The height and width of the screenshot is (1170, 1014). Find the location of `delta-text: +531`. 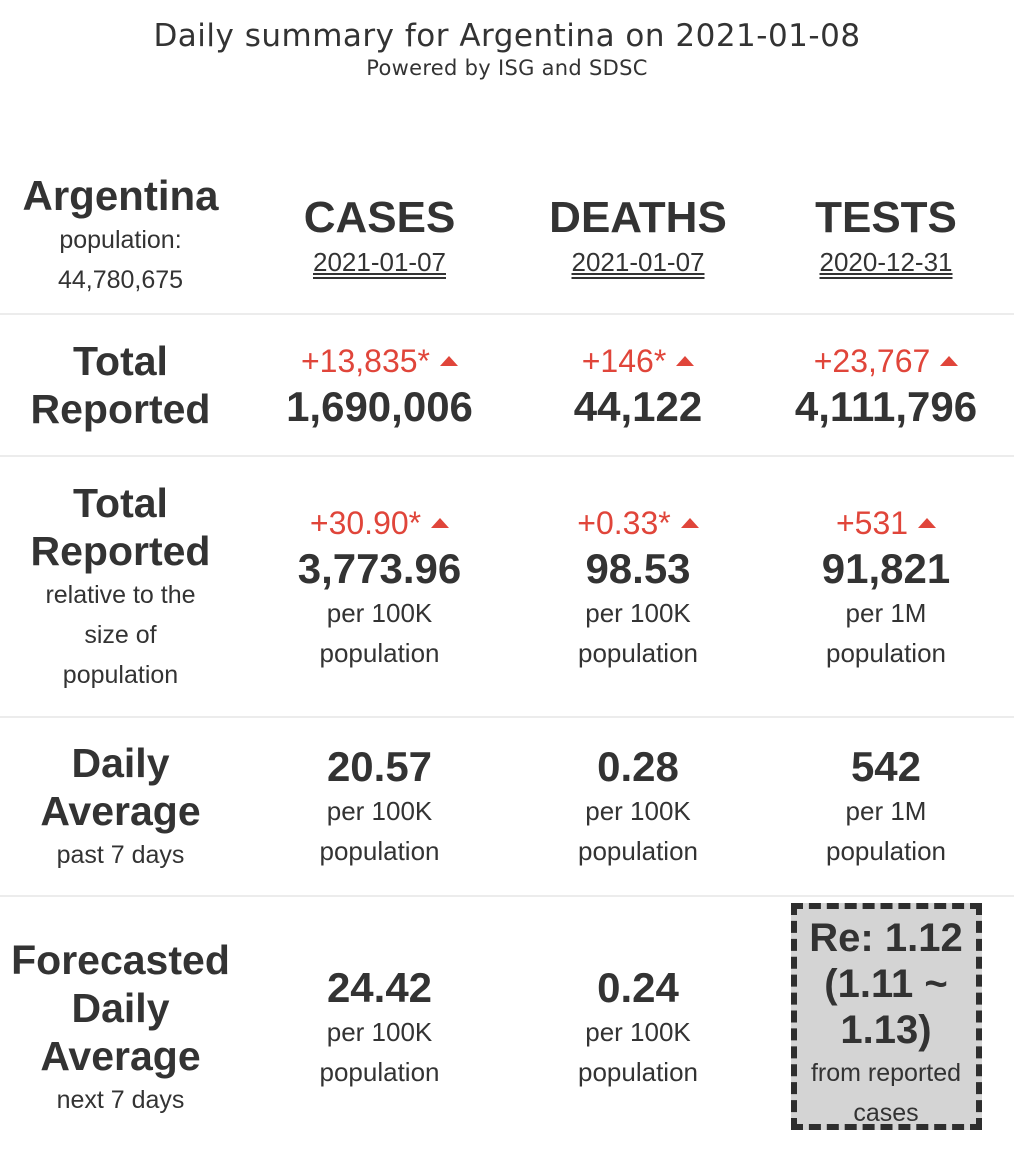

delta-text: +531 is located at coordinates (872, 522).